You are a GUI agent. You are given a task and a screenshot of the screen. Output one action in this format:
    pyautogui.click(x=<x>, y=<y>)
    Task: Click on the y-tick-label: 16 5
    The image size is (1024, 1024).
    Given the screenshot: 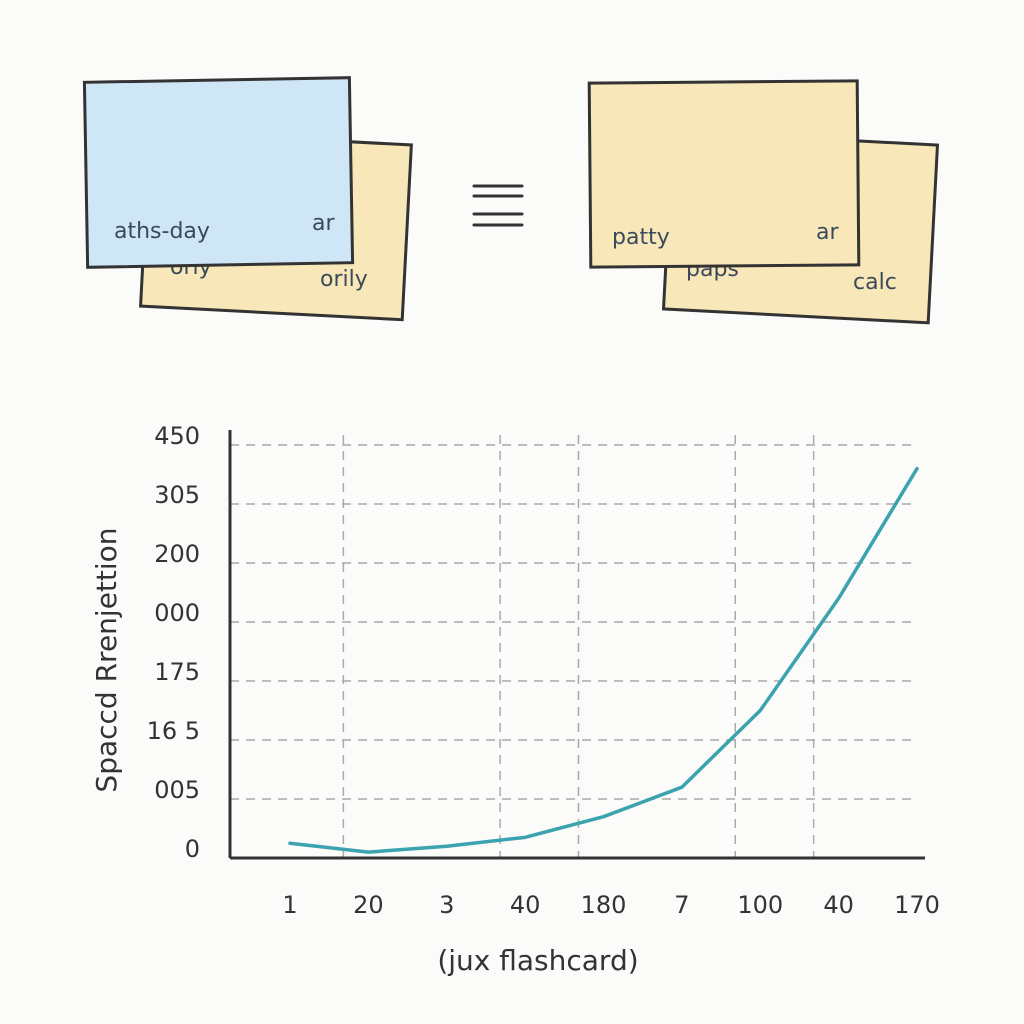 What is the action you would take?
    pyautogui.click(x=173, y=731)
    